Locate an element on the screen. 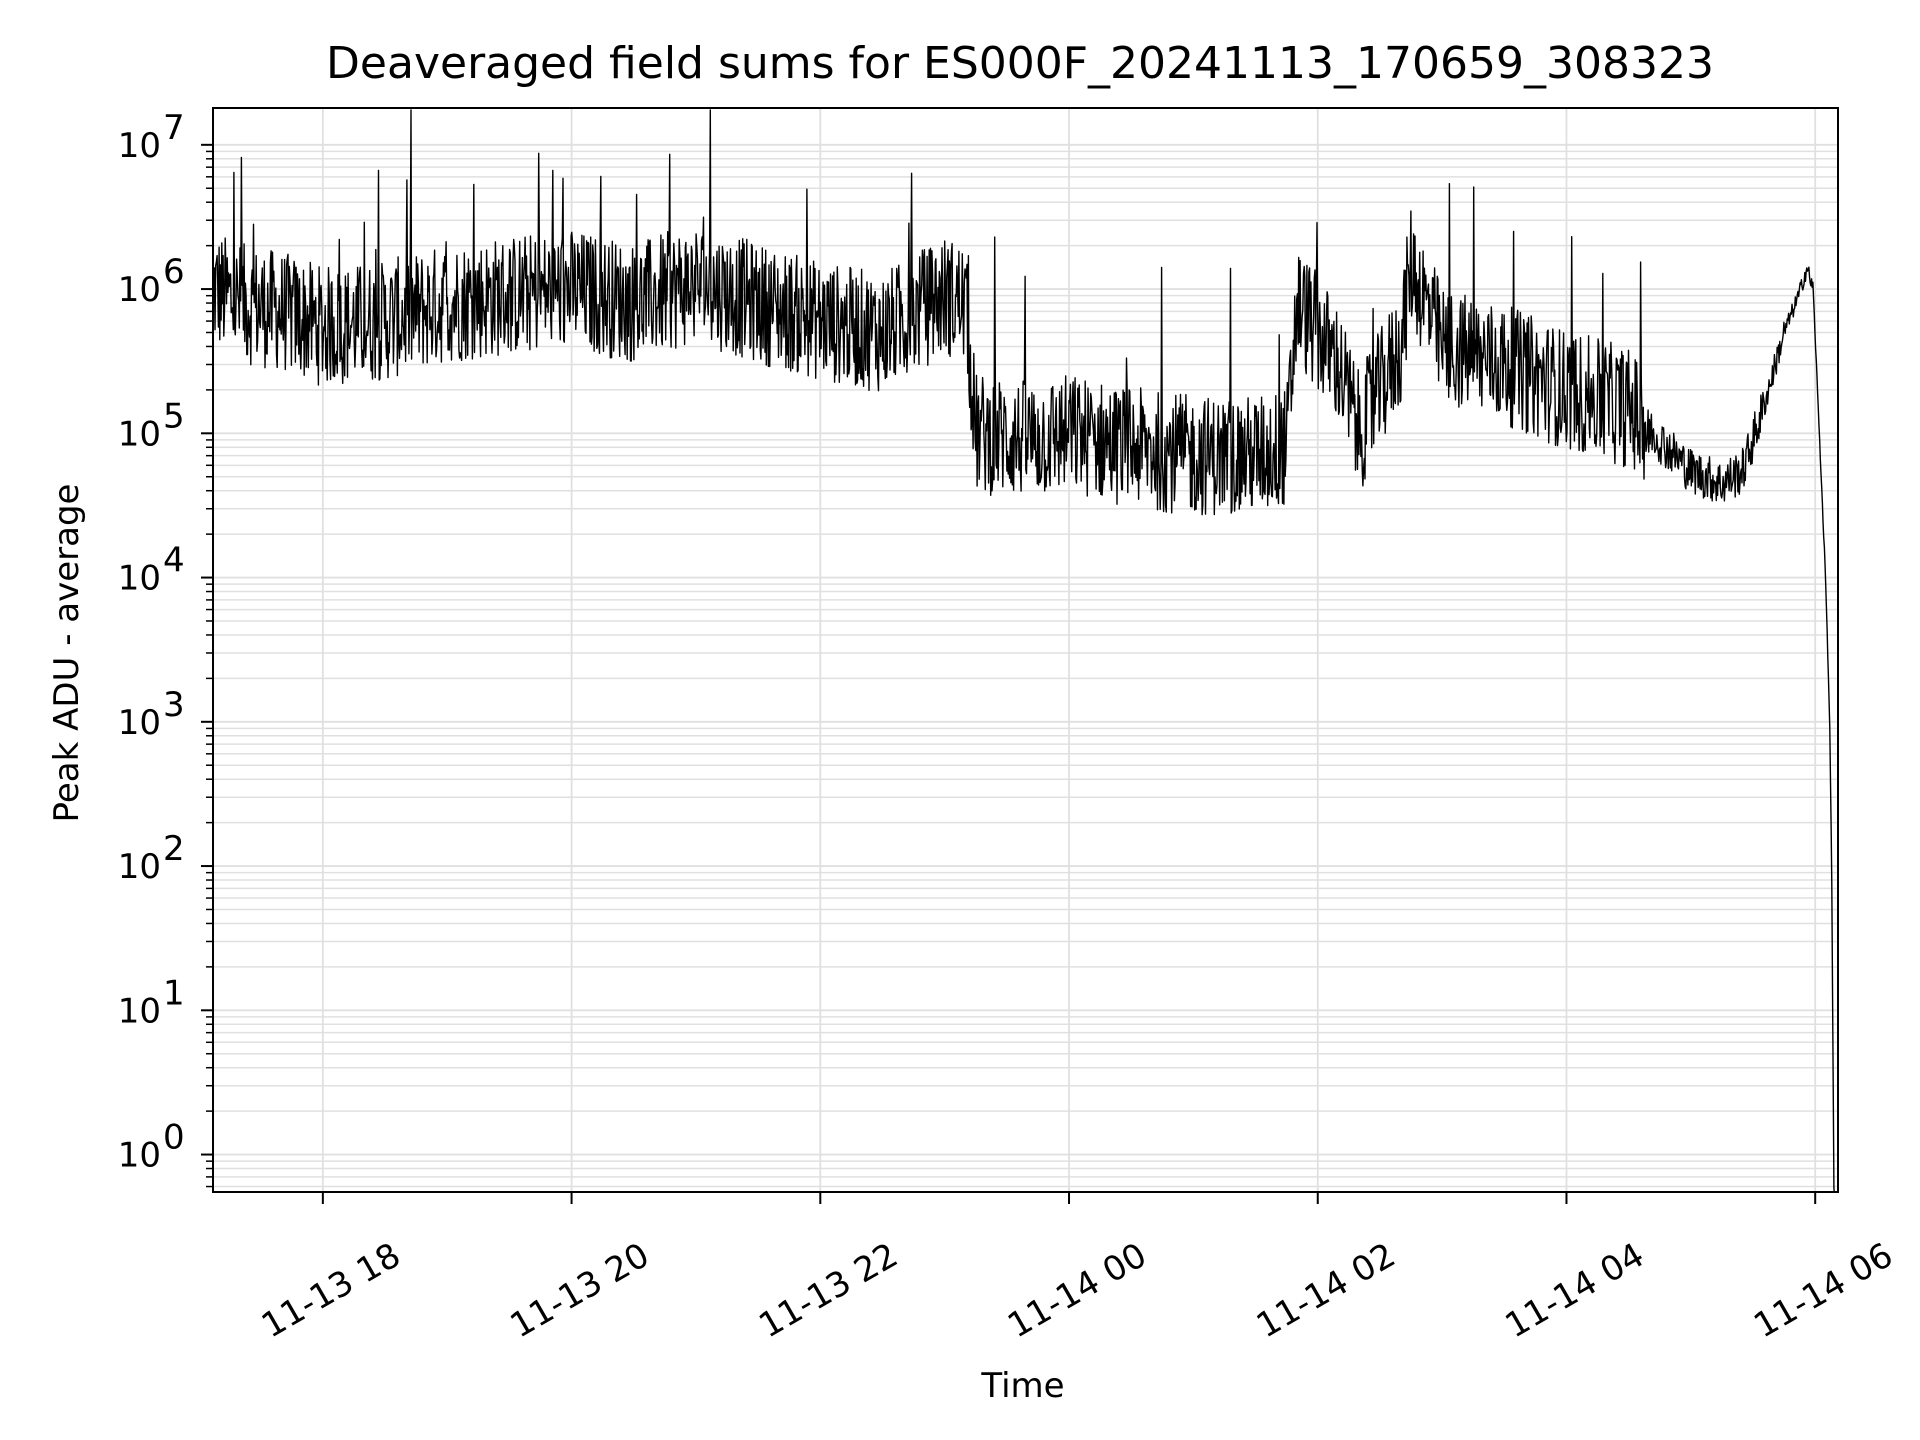  y-tick-label-exponent: 2 is located at coordinates (174, 849).